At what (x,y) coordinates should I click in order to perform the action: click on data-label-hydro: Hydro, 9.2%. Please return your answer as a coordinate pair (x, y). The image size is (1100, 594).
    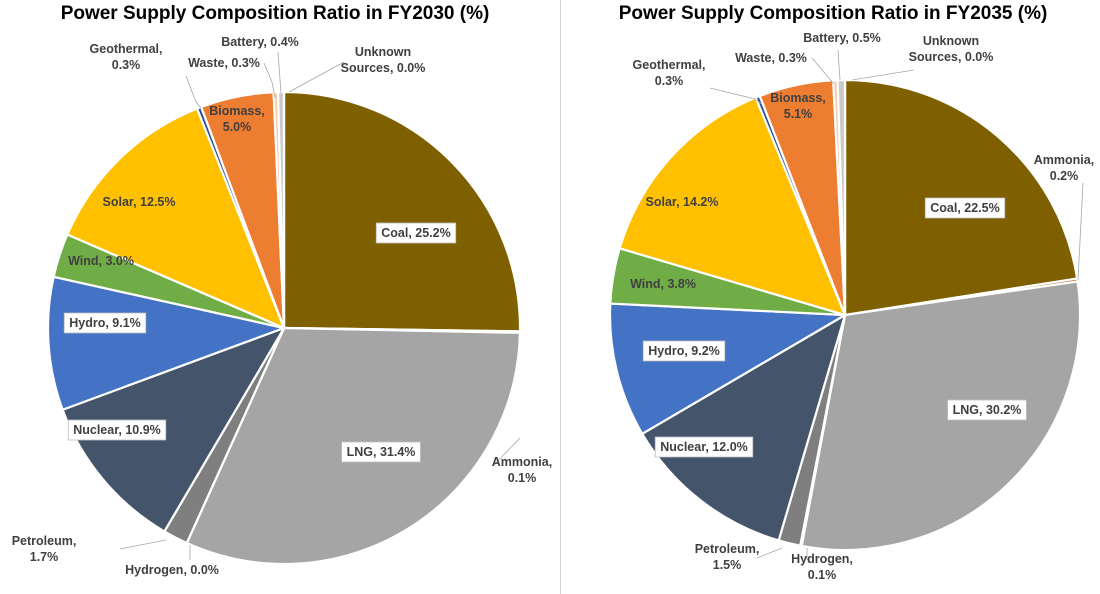
    Looking at the image, I should click on (684, 351).